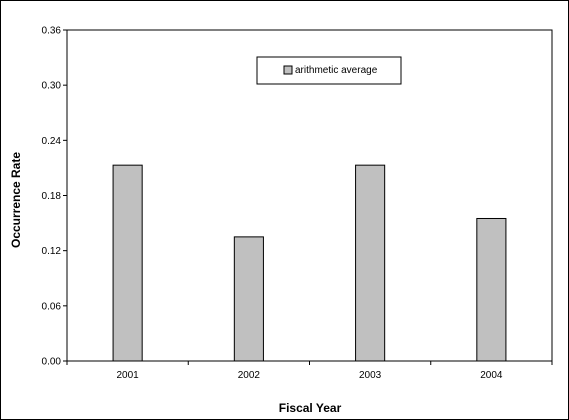  I want to click on legend: arithmetic average, so click(329, 70).